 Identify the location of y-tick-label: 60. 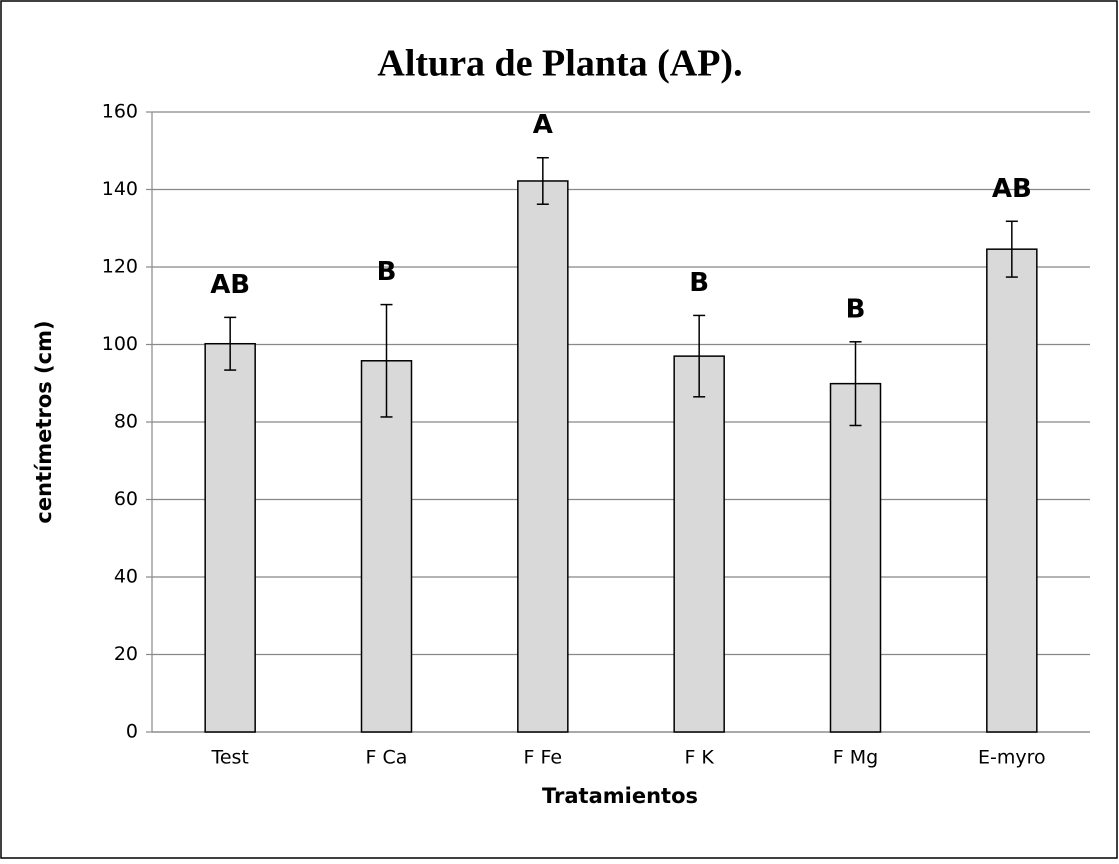
(126, 499).